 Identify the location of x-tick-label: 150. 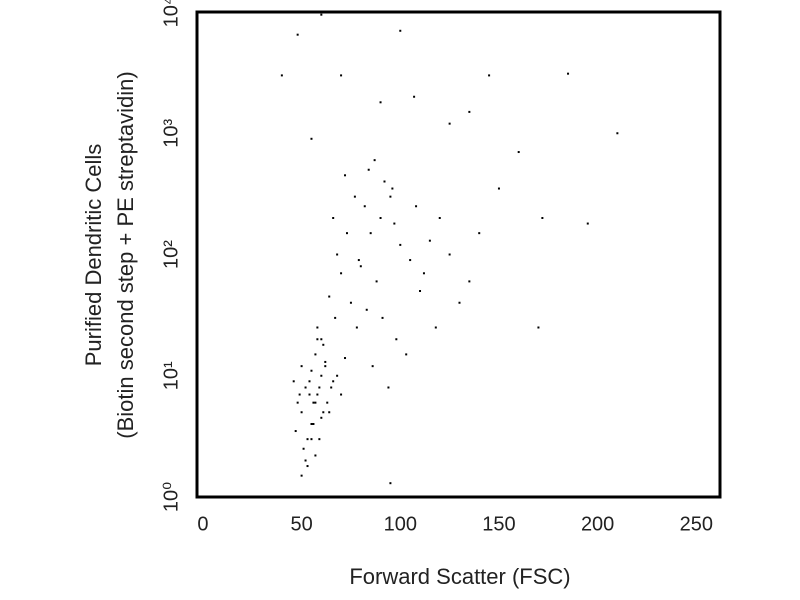
(498, 524).